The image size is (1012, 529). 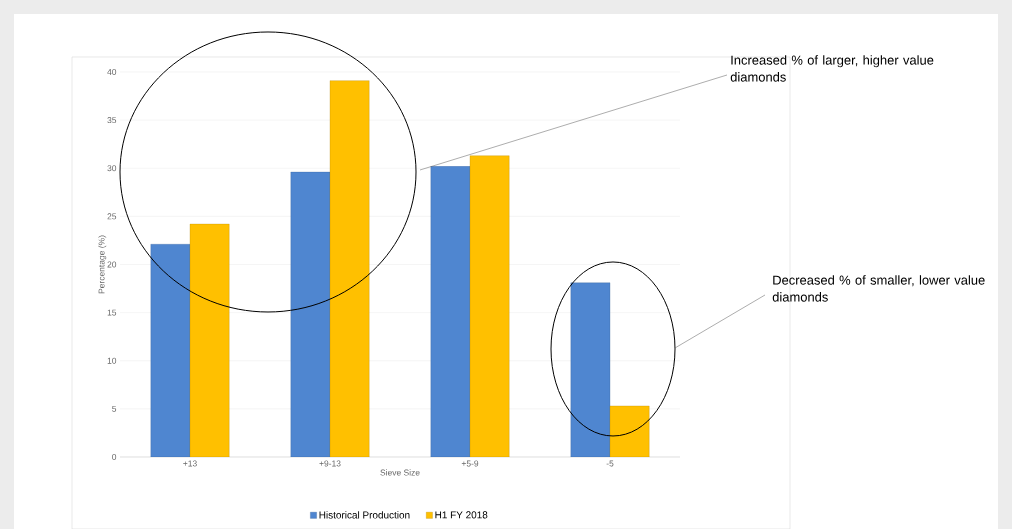 I want to click on y-tick-label: 5, so click(x=114, y=408).